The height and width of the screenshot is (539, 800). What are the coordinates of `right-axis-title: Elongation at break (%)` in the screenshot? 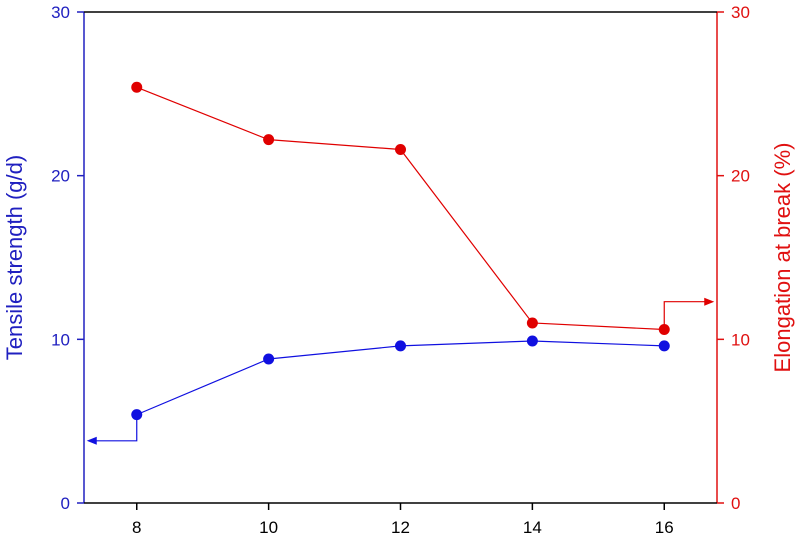 It's located at (782, 258).